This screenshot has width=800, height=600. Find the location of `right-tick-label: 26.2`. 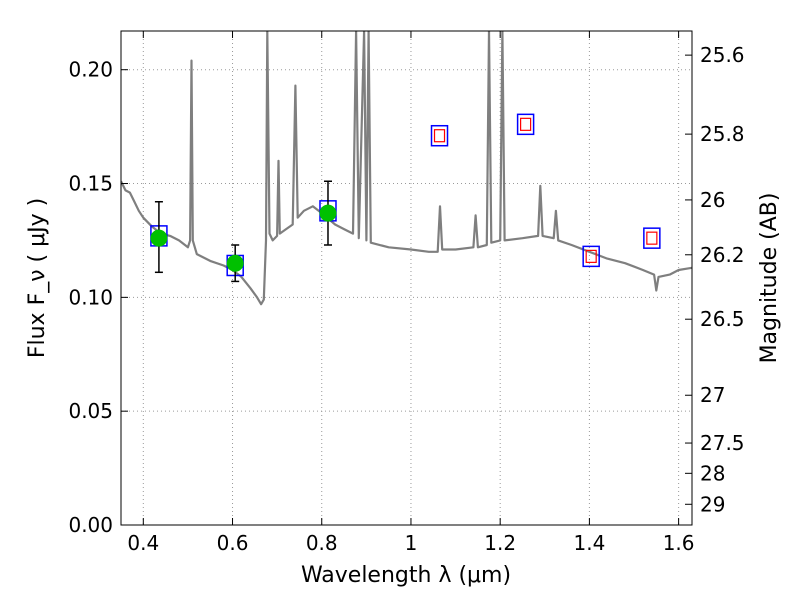

right-tick-label: 26.2 is located at coordinates (722, 255).